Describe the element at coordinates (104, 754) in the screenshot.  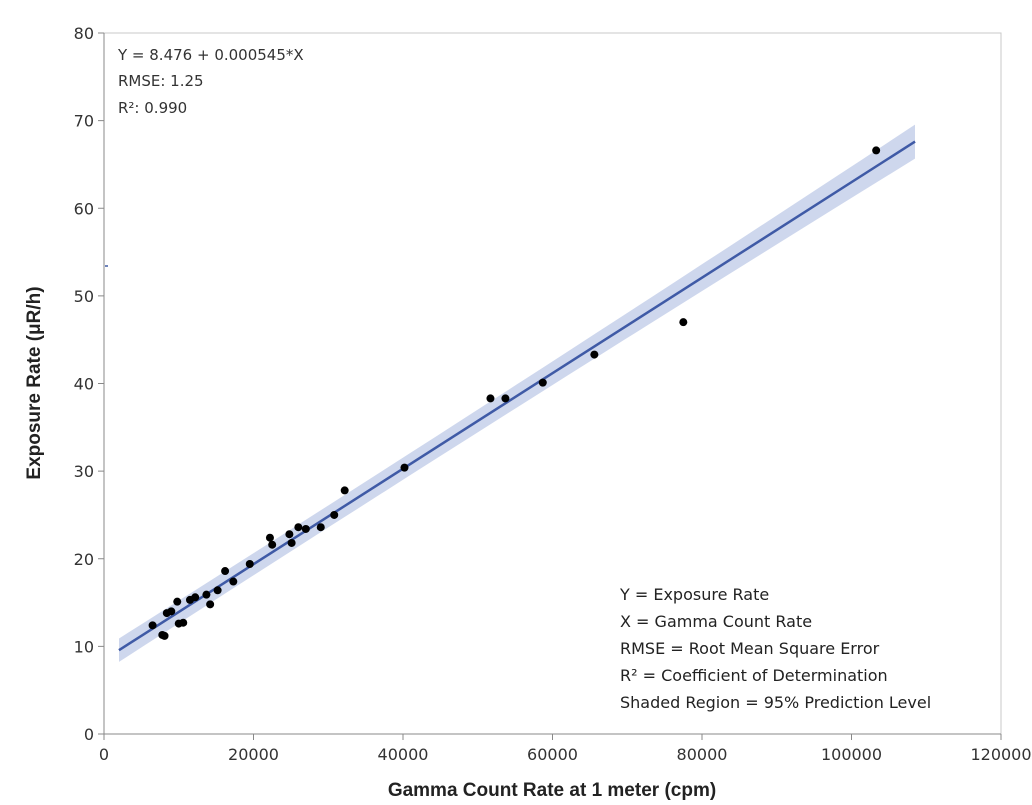
I see `x-tick-label: 0` at that location.